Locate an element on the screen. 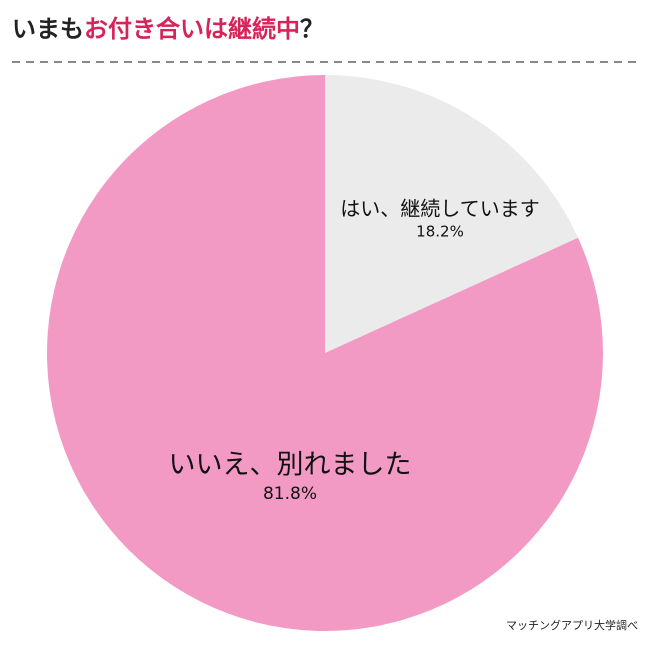  slice-value-label: 18.2% is located at coordinates (440, 232).